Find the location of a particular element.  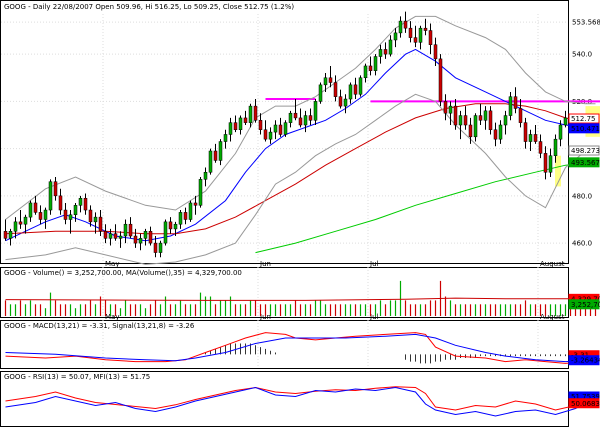

value-tag-text: 493.567 is located at coordinates (585, 163).